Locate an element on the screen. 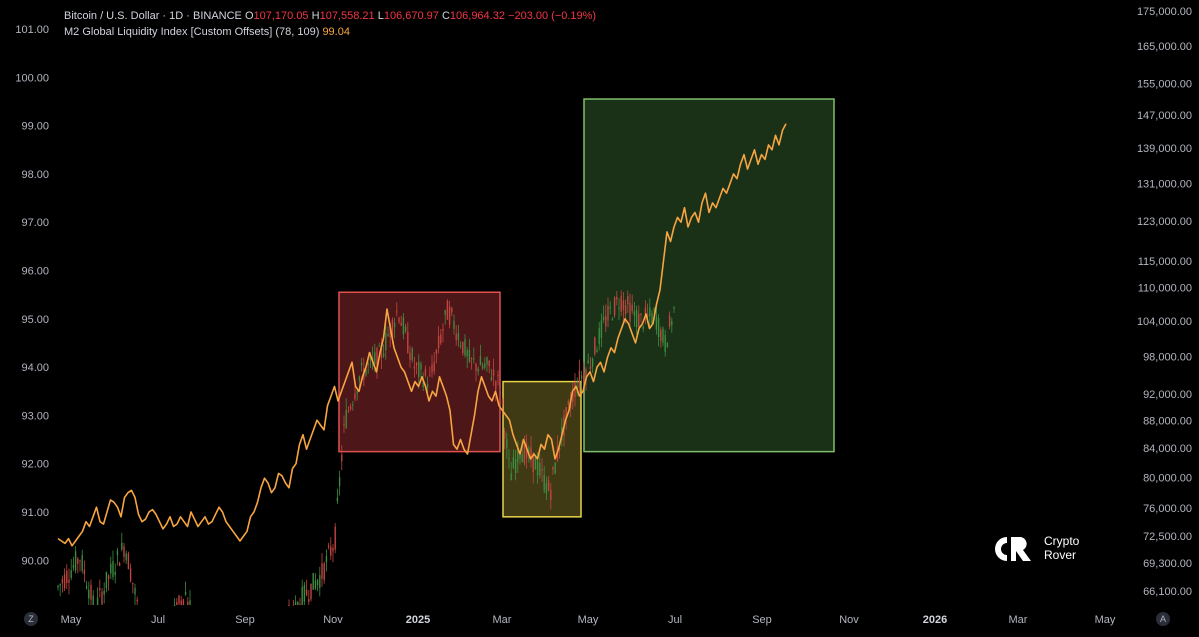 Image resolution: width=1199 pixels, height=637 pixels. right-axis-tick: 147,000.00 is located at coordinates (1164, 116).